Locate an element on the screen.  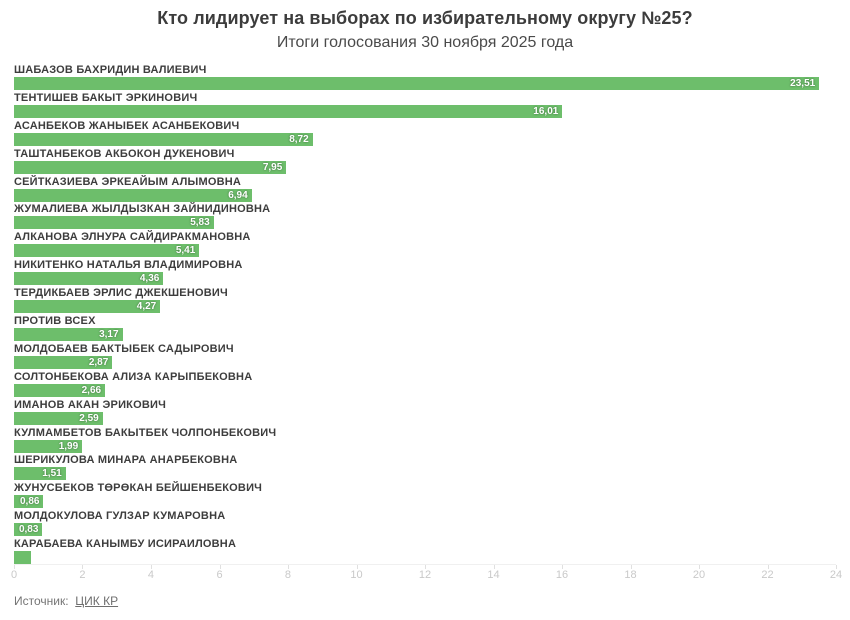
bar: 1,51 is located at coordinates (40, 474).